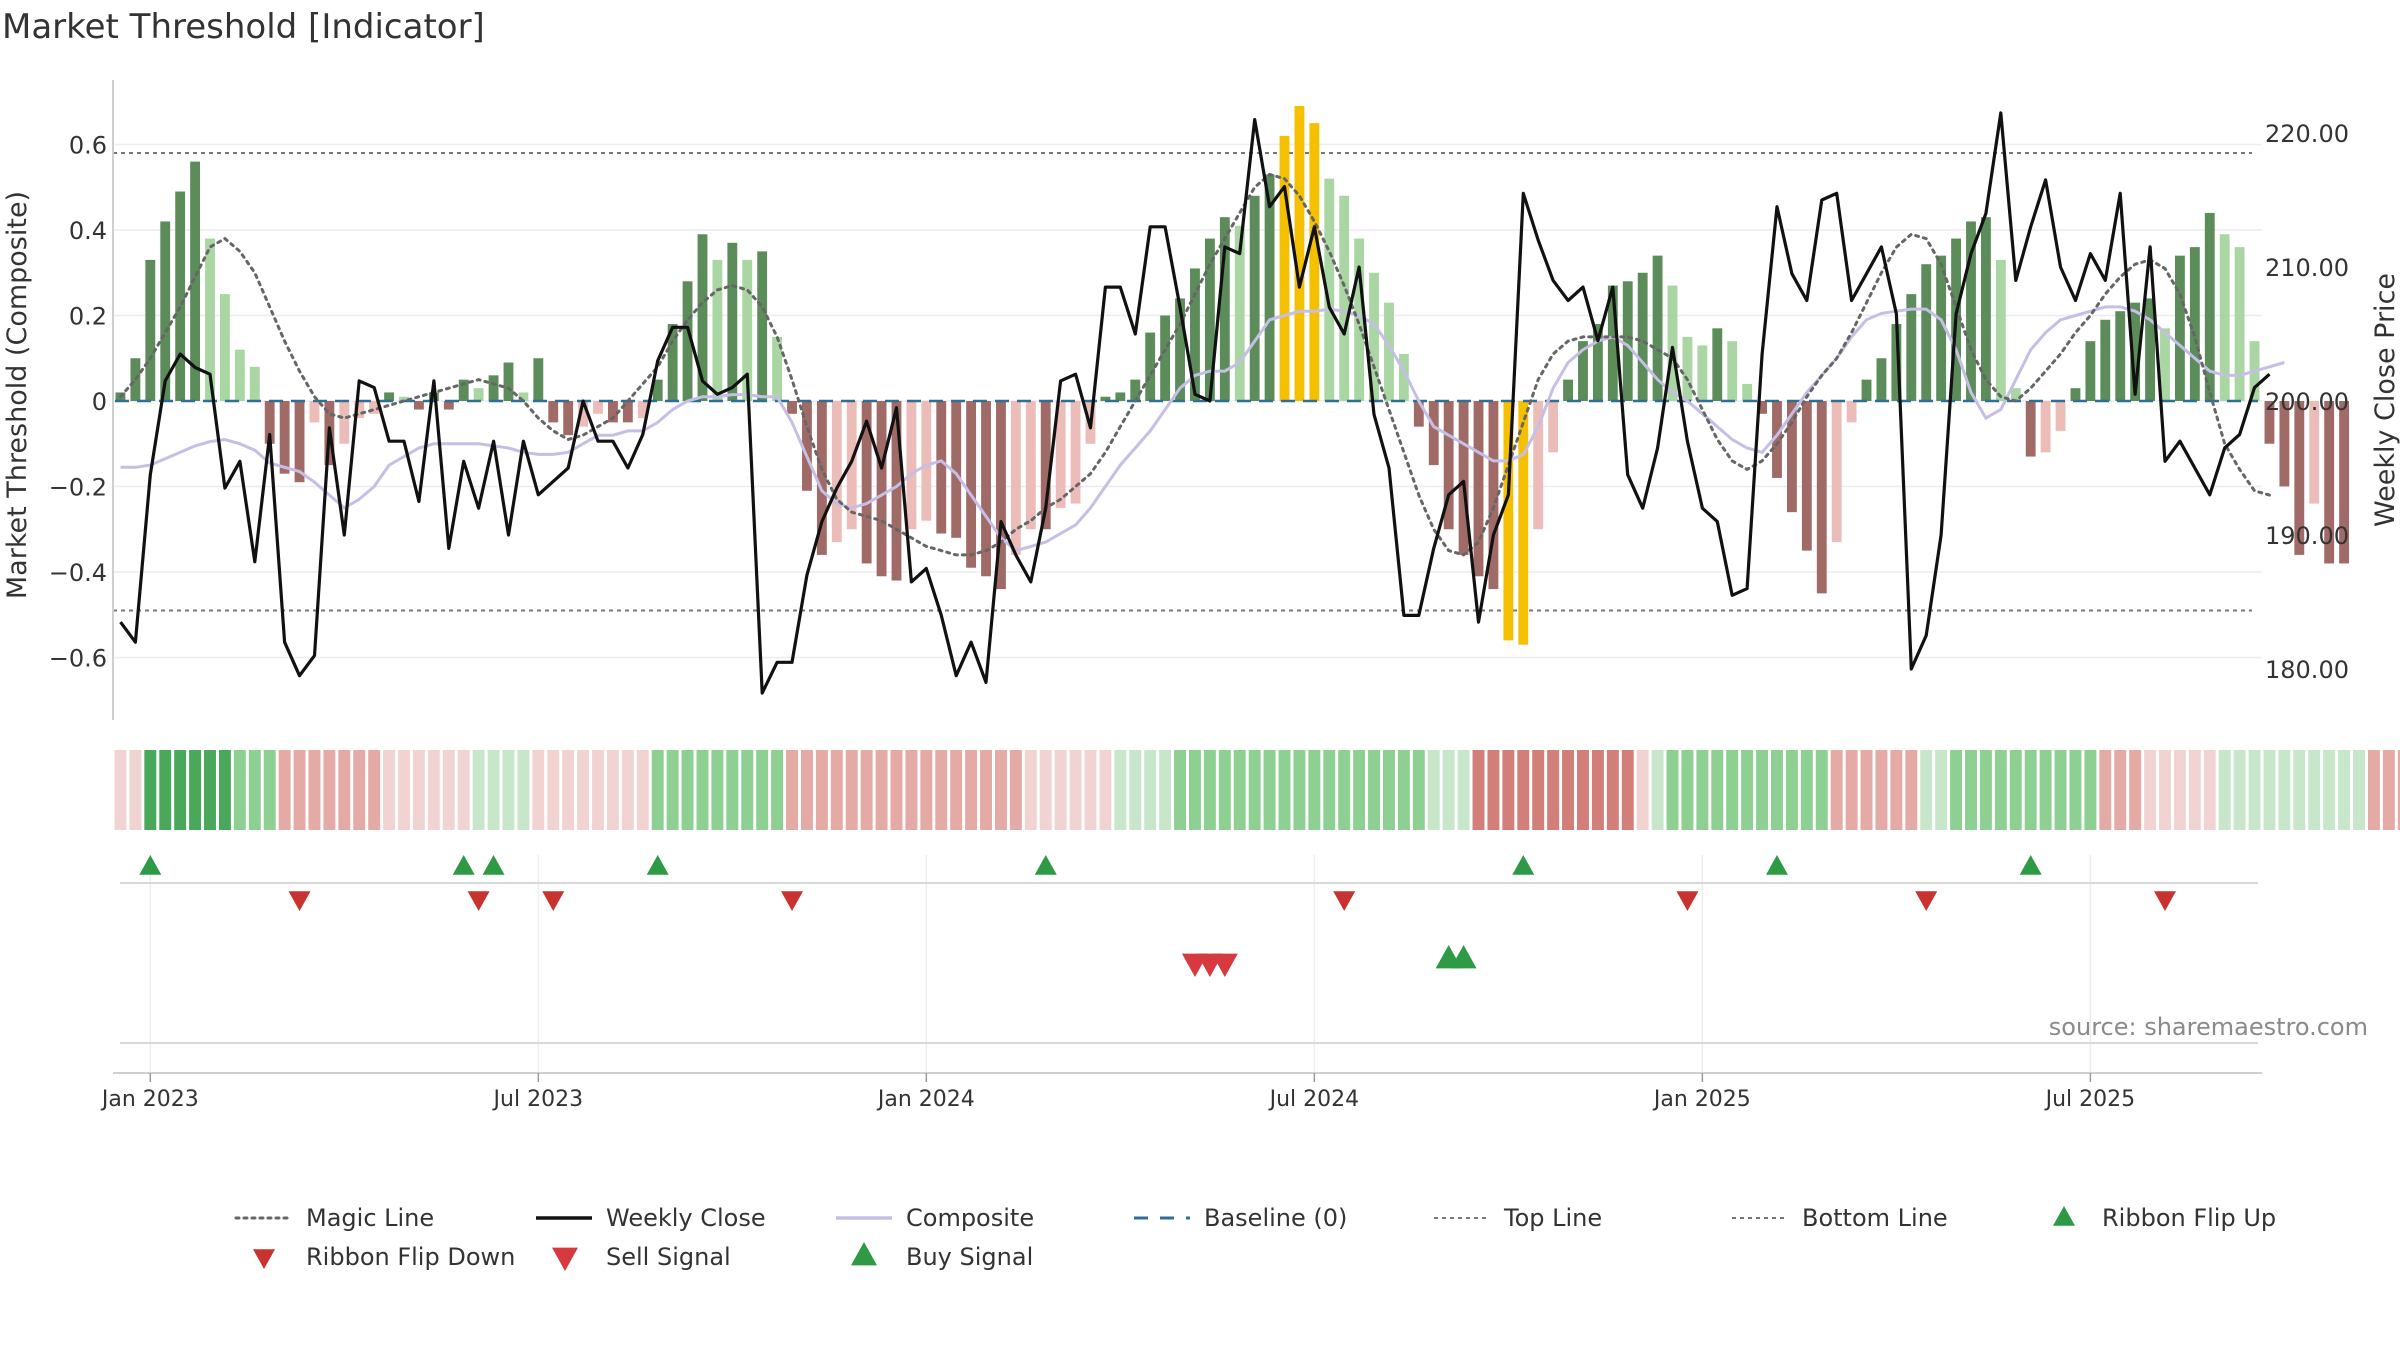 The image size is (2400, 1350). What do you see at coordinates (78, 573) in the screenshot?
I see `y-tick-label: −0.4` at bounding box center [78, 573].